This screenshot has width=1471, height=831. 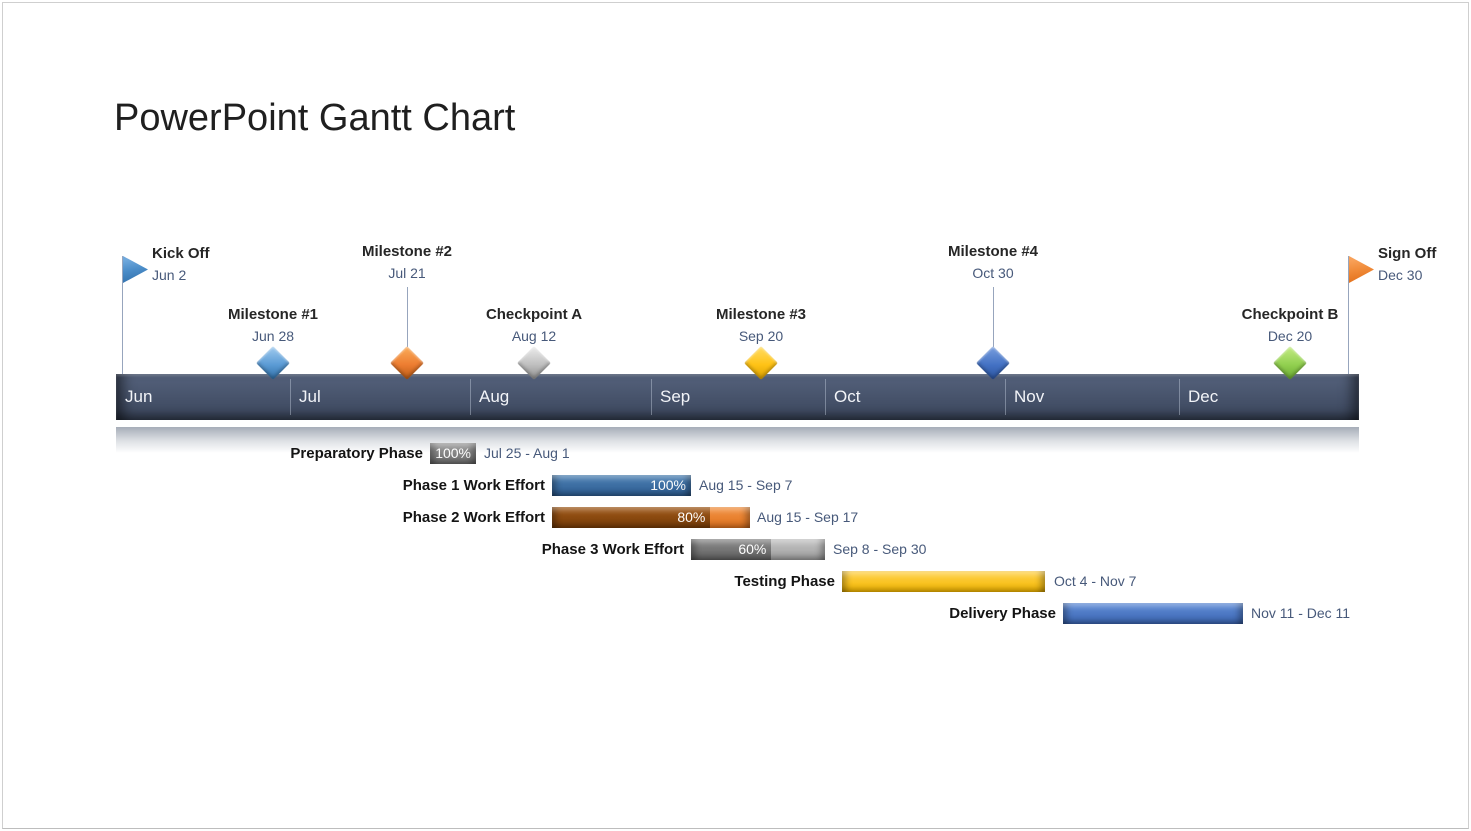 What do you see at coordinates (534, 314) in the screenshot?
I see `milestone-label: Checkpoint A` at bounding box center [534, 314].